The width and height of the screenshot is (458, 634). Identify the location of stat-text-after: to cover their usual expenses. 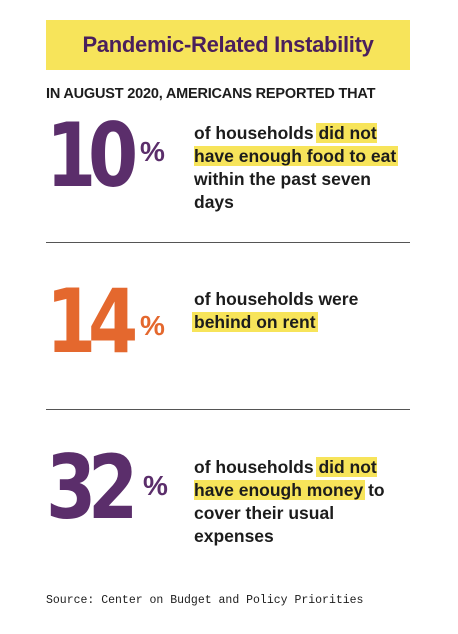
(289, 513).